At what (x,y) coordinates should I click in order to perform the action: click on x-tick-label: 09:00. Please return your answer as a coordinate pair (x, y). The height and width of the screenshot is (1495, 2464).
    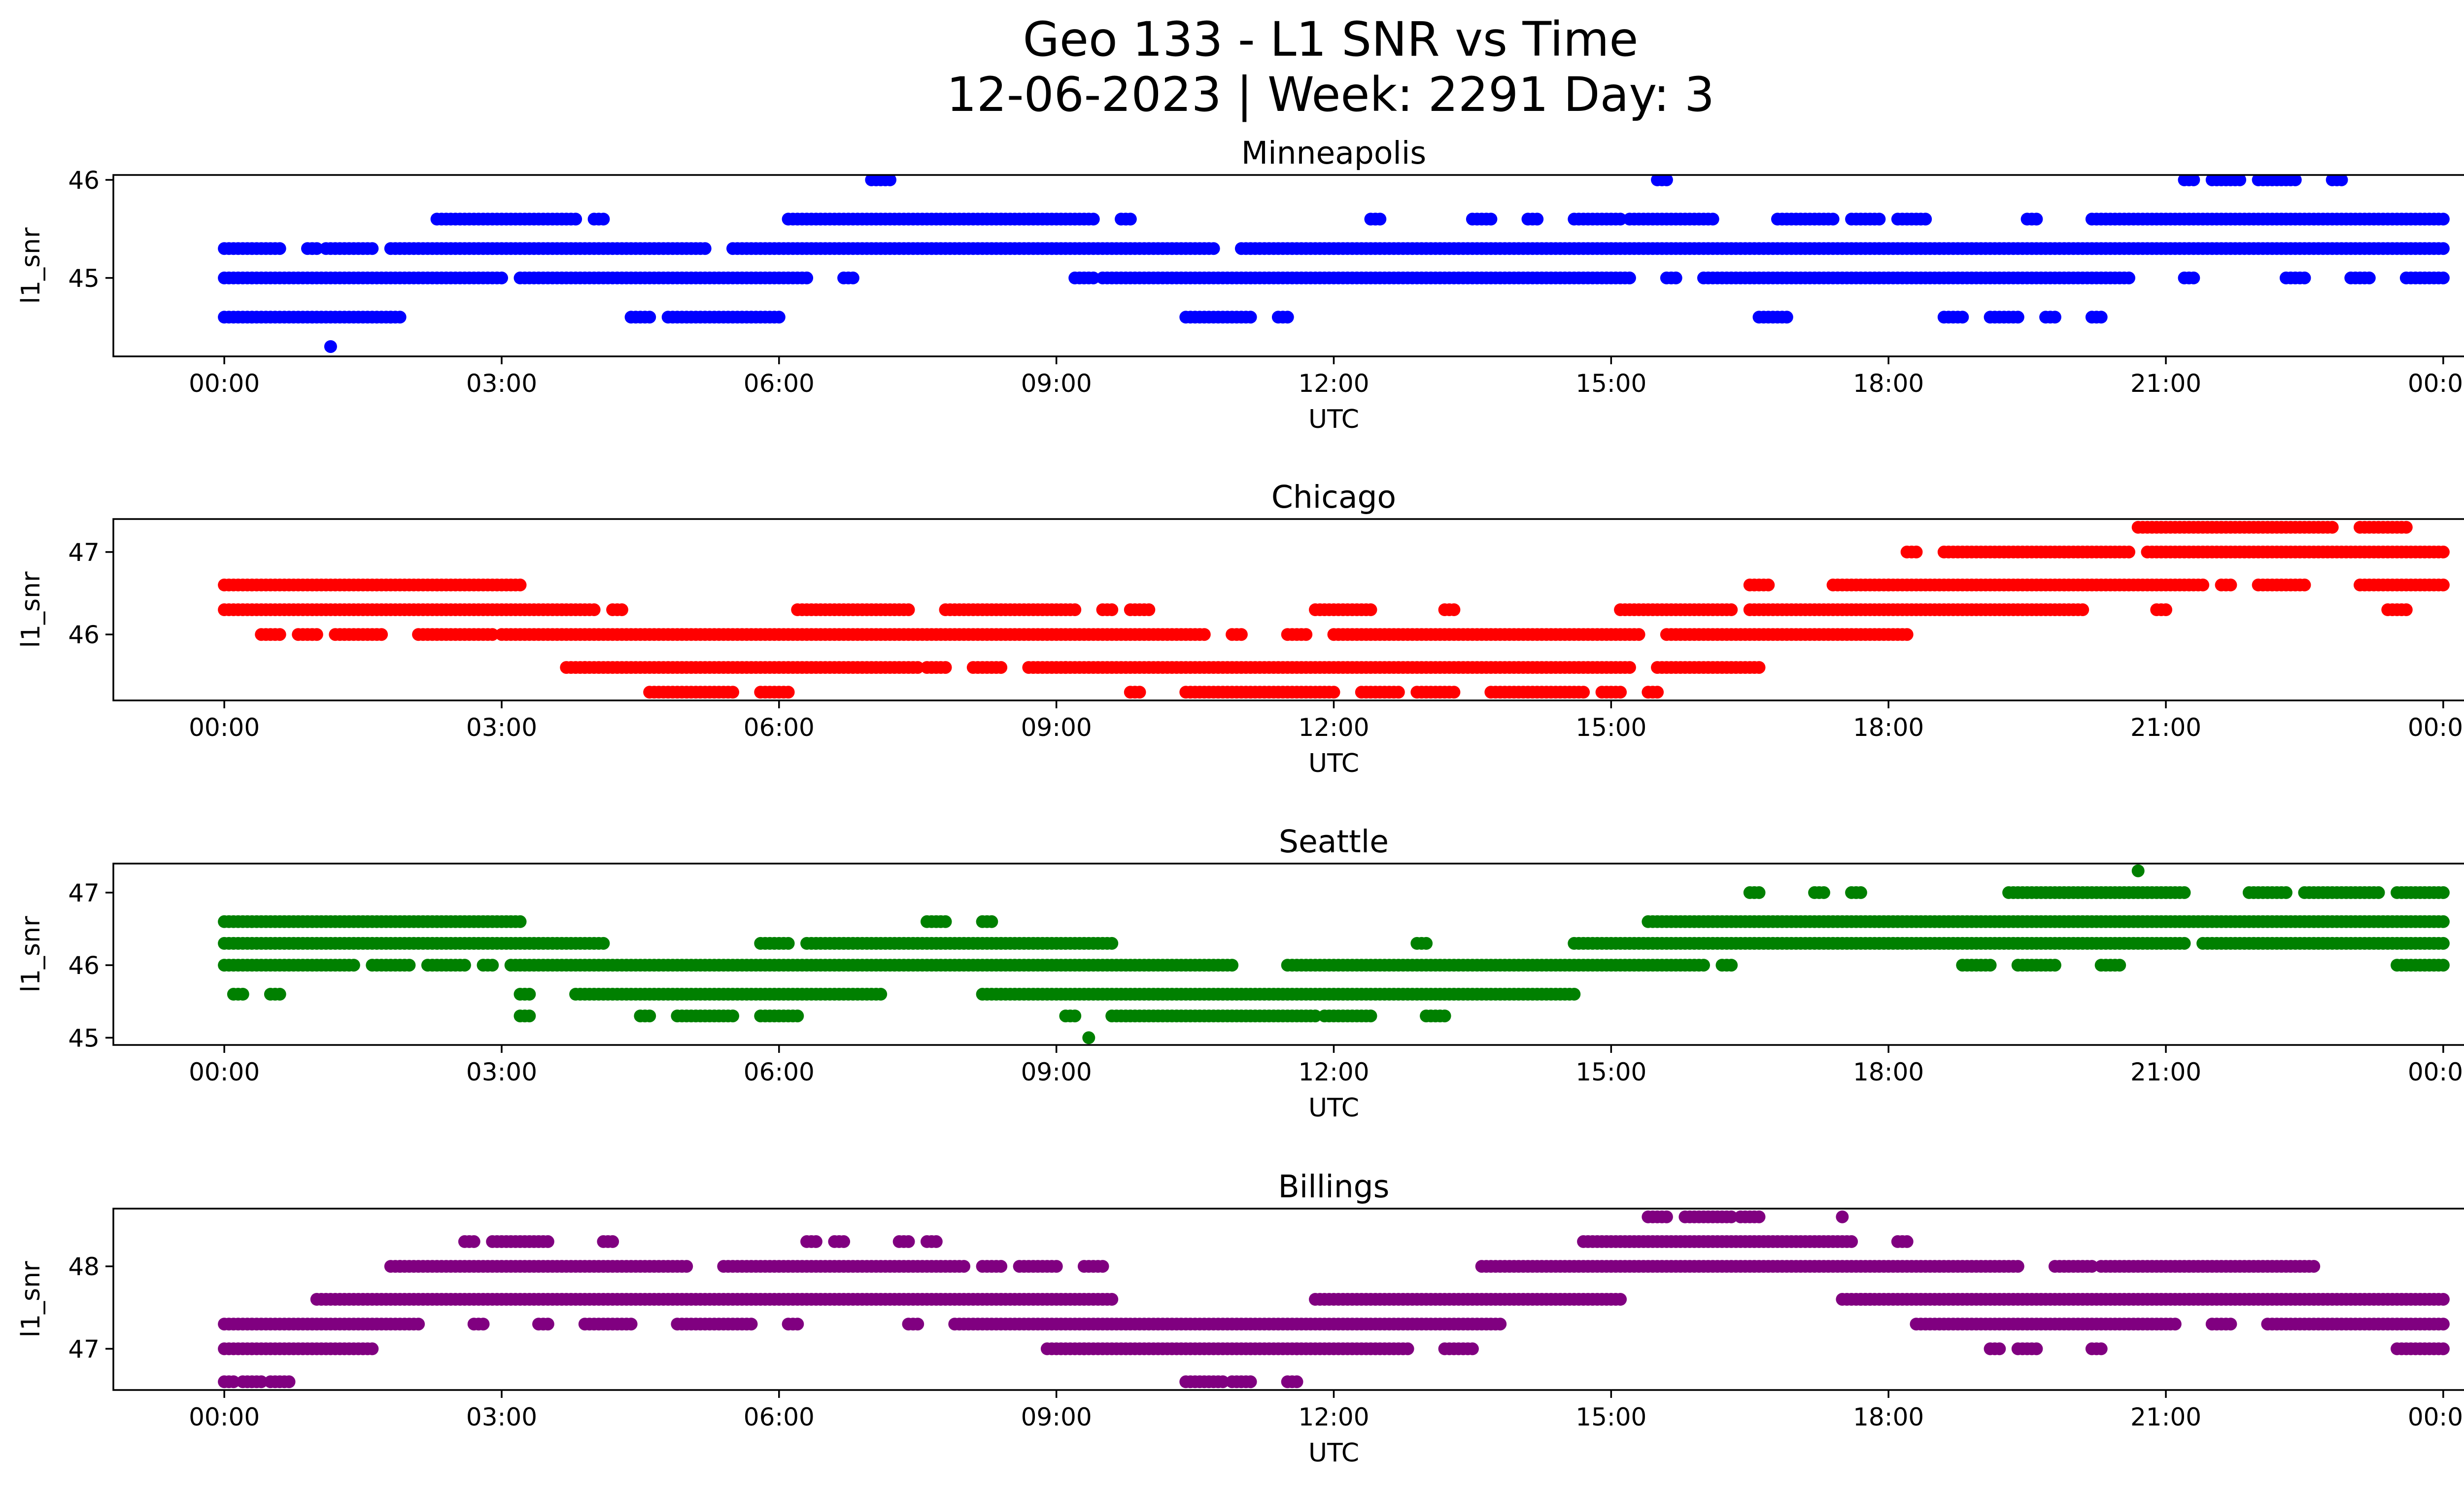
    Looking at the image, I should click on (1056, 1072).